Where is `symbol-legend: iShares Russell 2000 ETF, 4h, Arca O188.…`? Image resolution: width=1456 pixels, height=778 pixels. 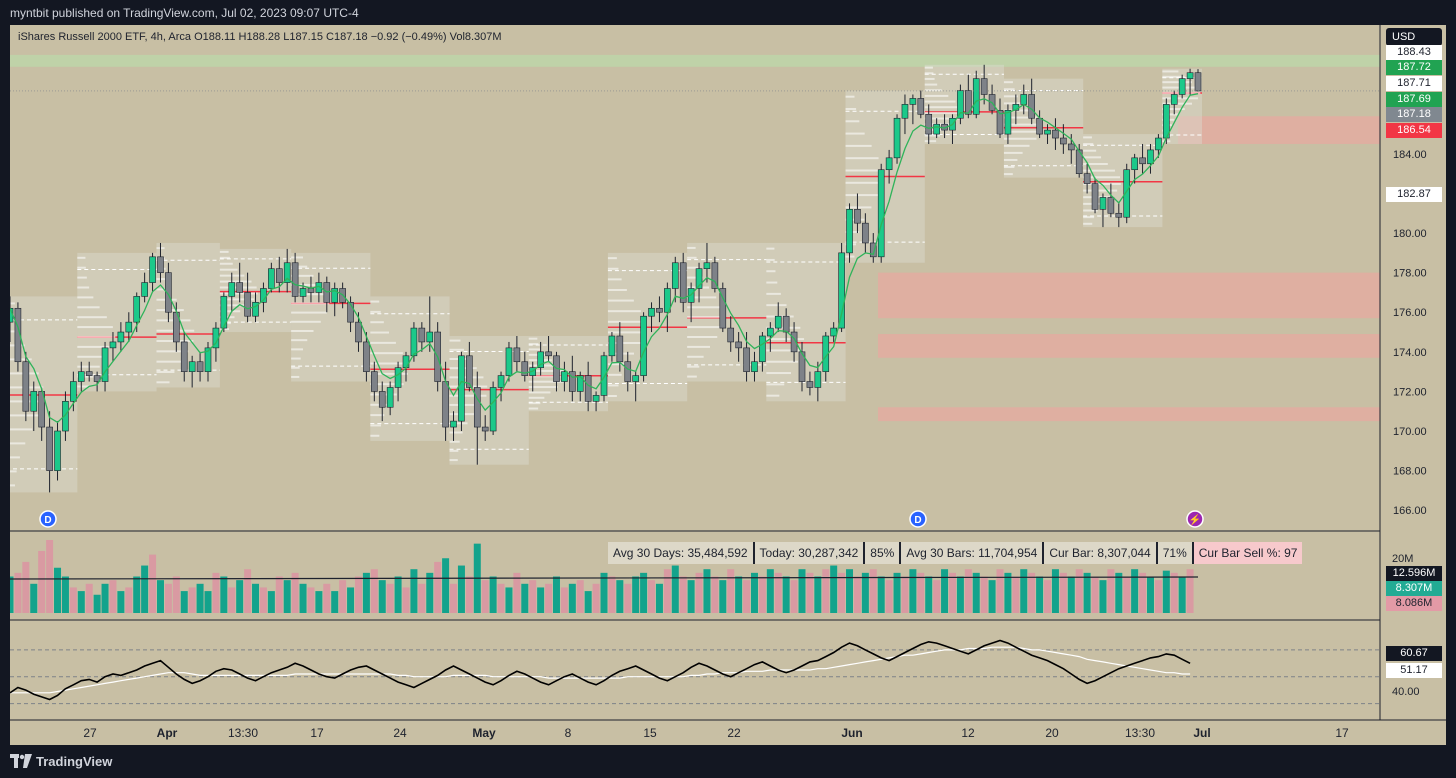 symbol-legend: iShares Russell 2000 ETF, 4h, Arca O188.… is located at coordinates (260, 37).